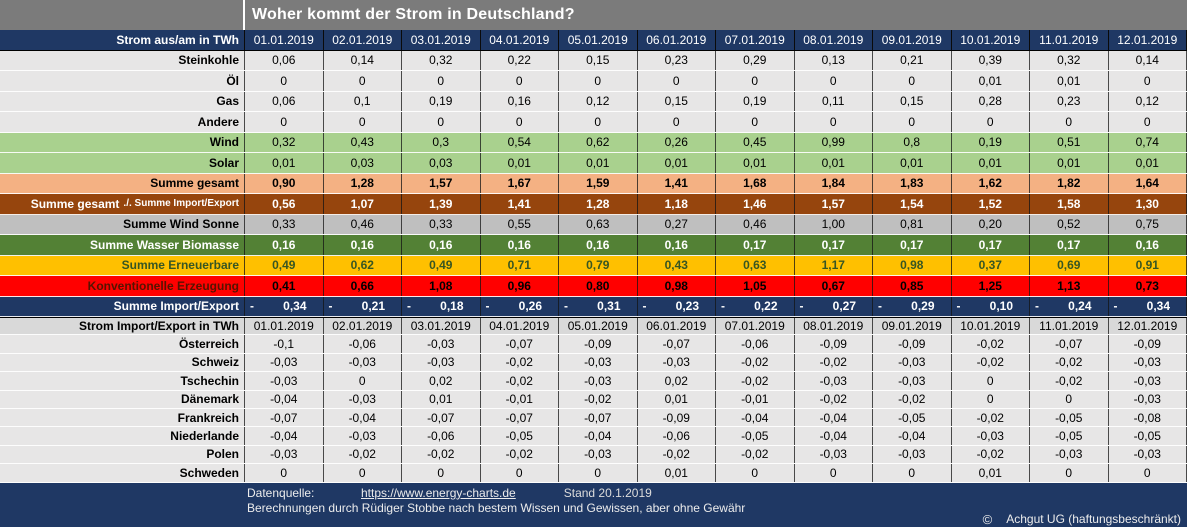 This screenshot has width=1187, height=527. What do you see at coordinates (755, 204) in the screenshot?
I see `value-cell: 1,46` at bounding box center [755, 204].